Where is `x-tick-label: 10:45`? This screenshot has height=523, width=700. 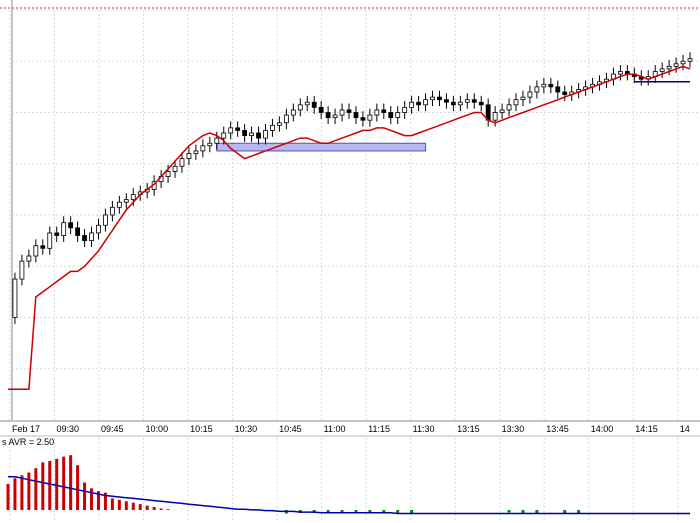 x-tick-label: 10:45 is located at coordinates (290, 429).